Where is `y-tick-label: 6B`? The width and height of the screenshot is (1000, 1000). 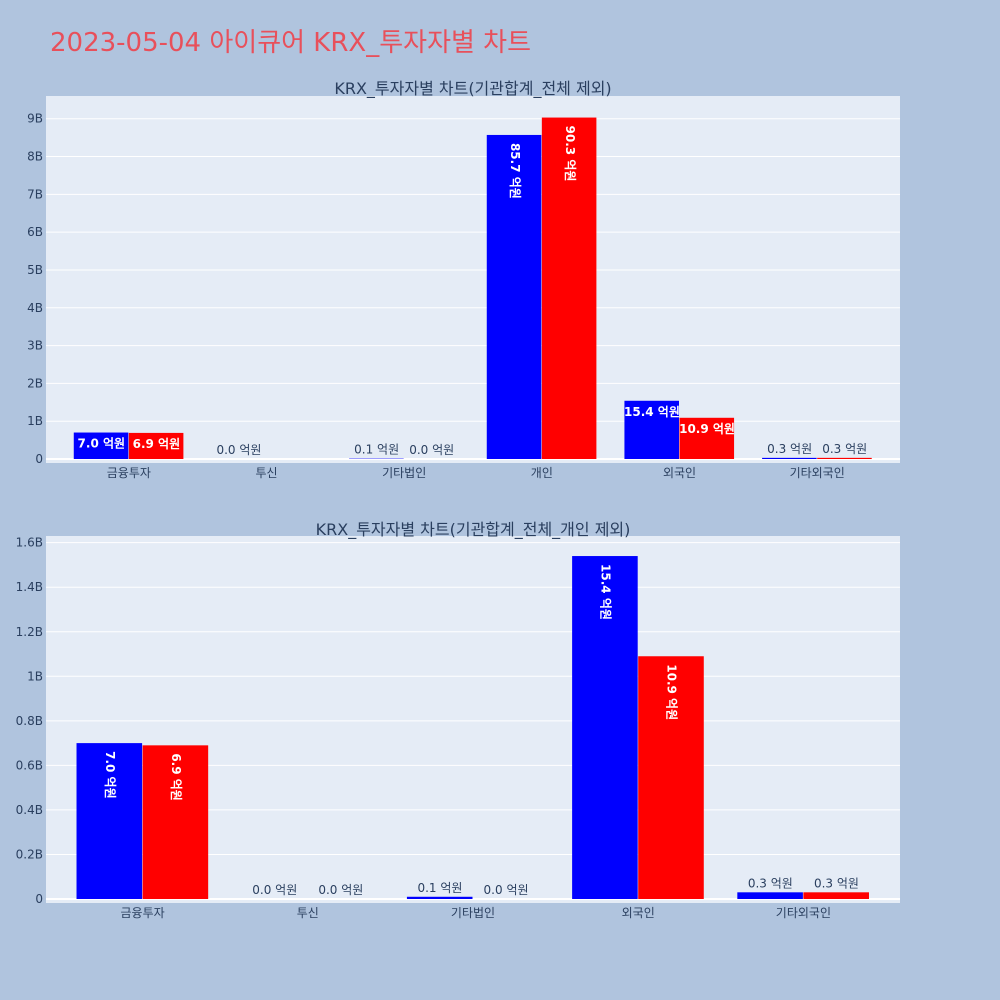 y-tick-label: 6B is located at coordinates (35, 232).